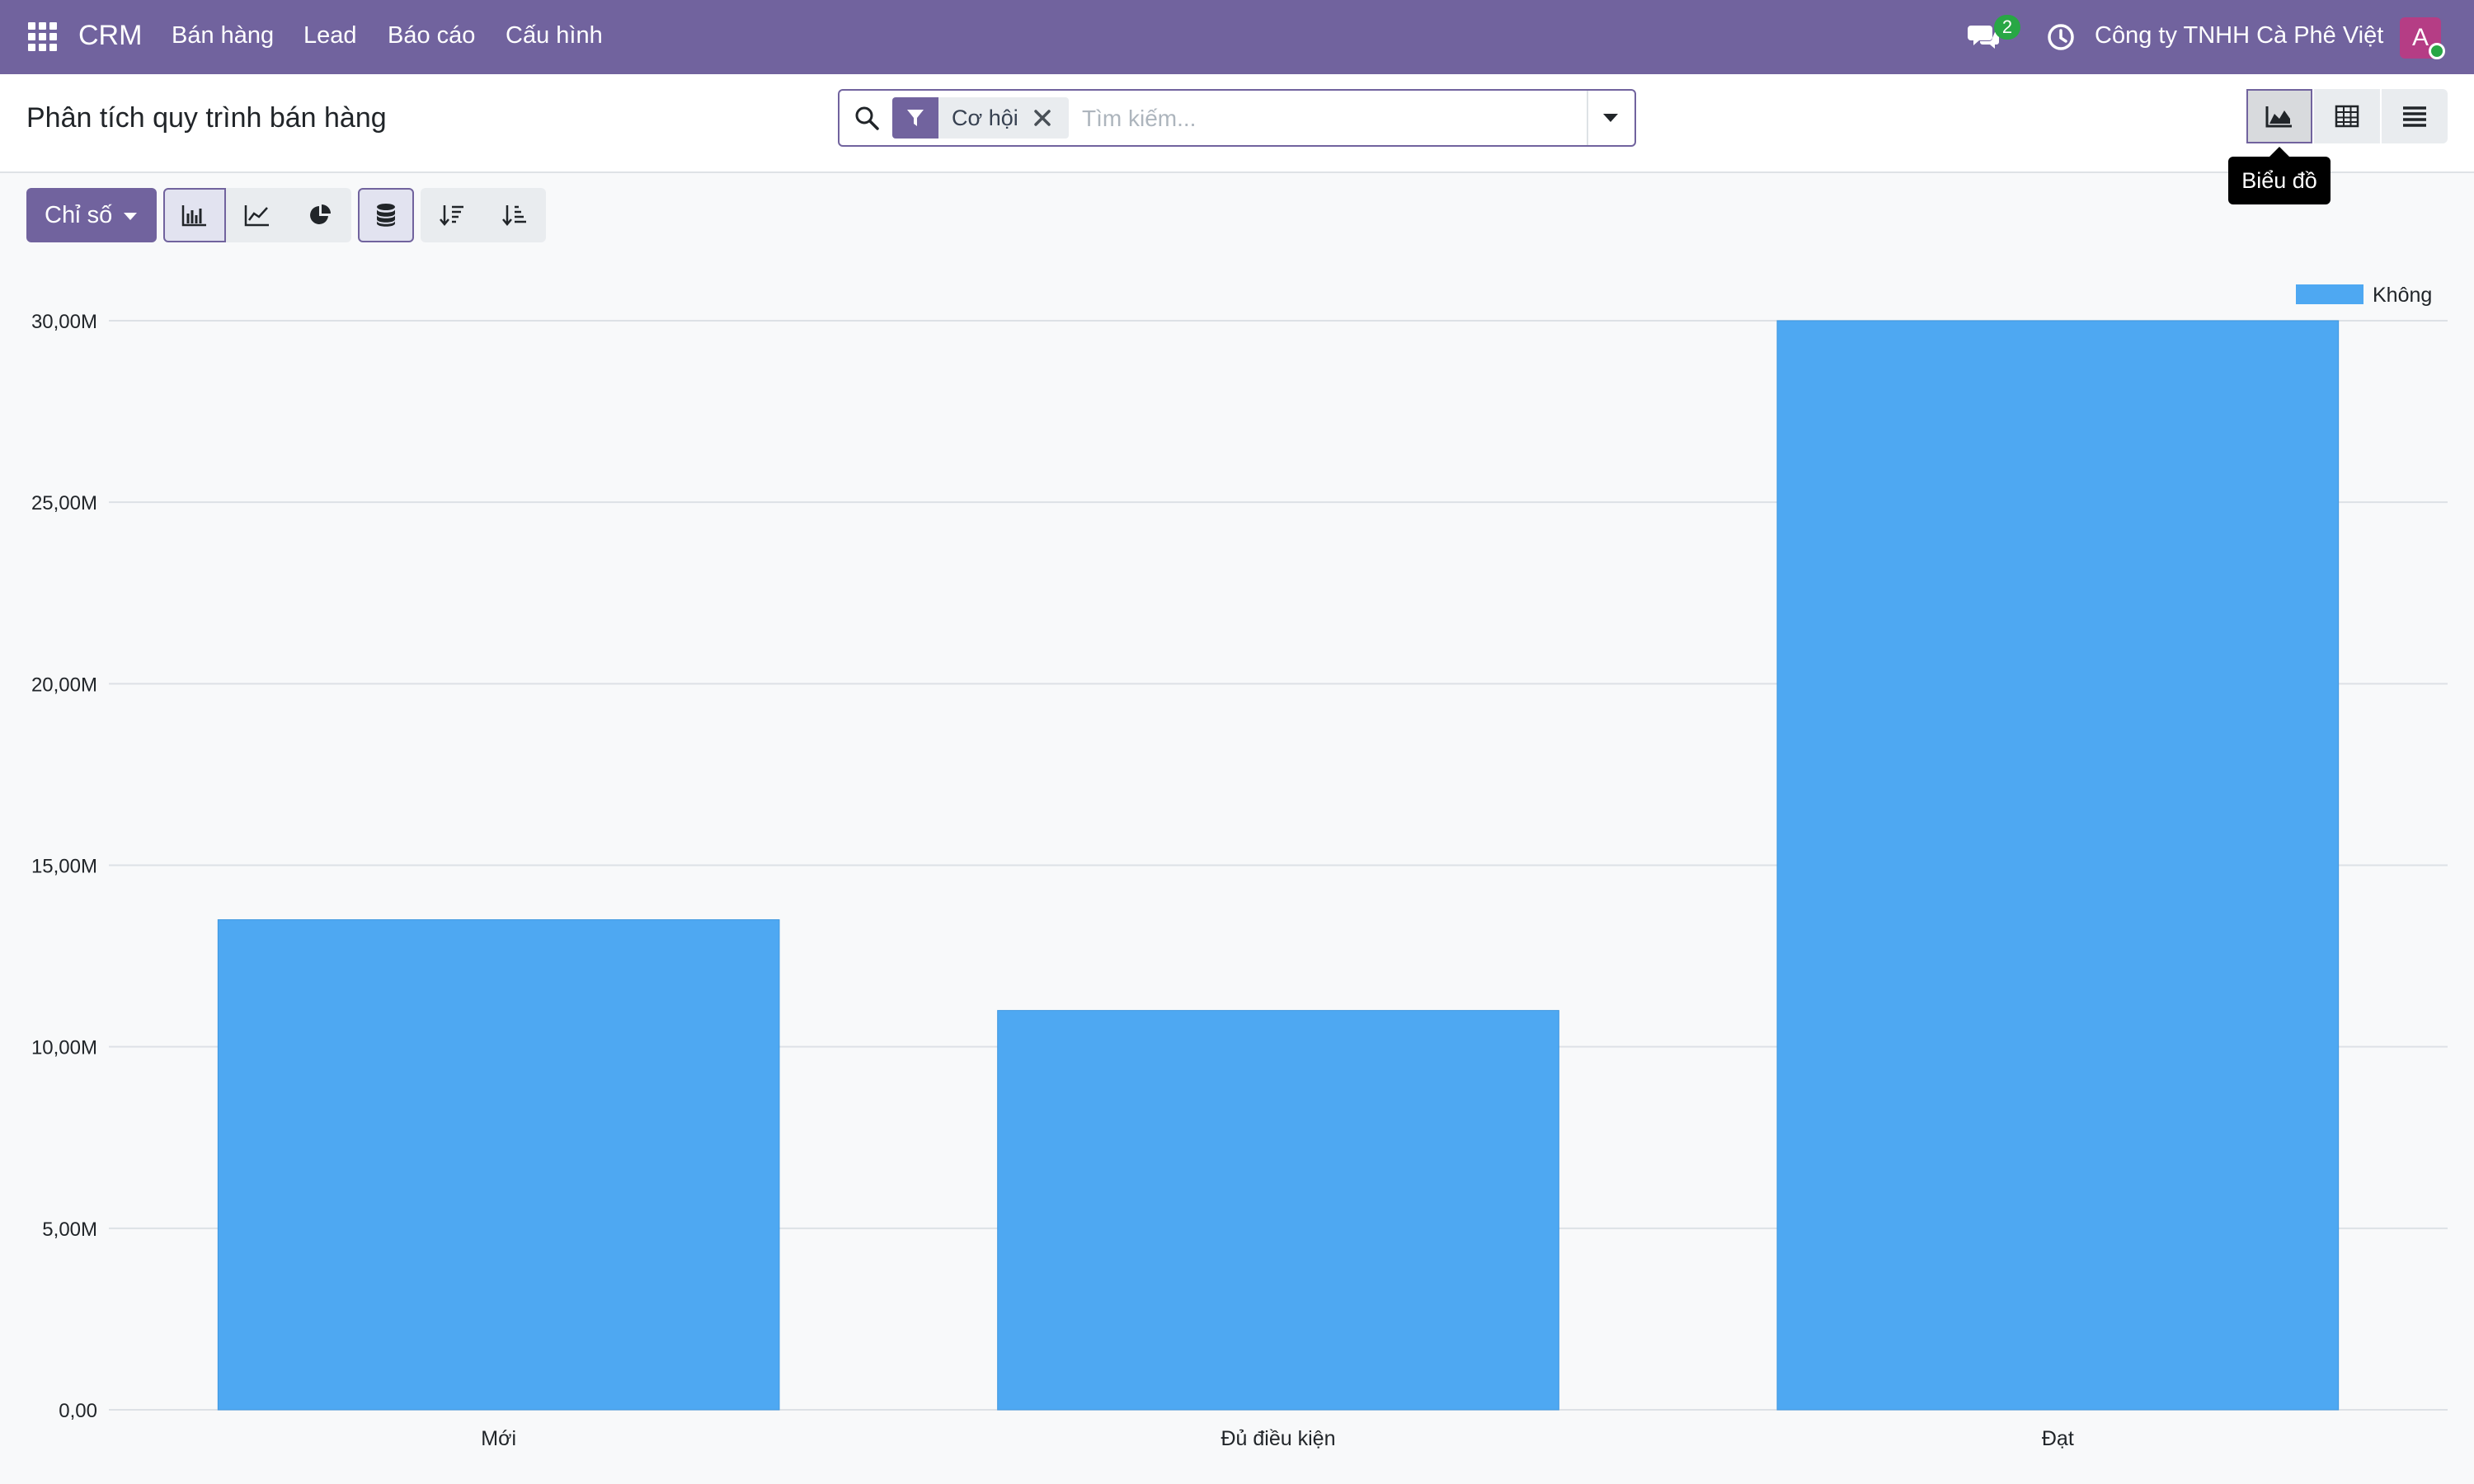  I want to click on area-chart-icon, so click(2278, 117).